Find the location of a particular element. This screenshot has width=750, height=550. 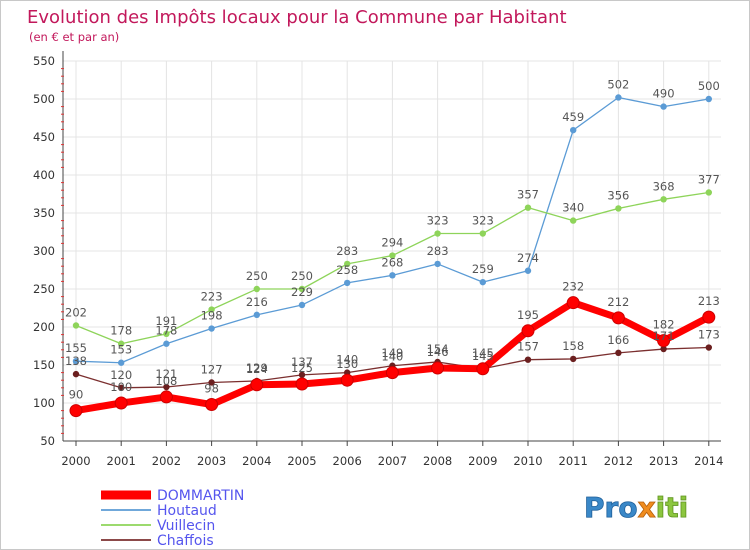

data-label-chaffois: 154 is located at coordinates (438, 349).